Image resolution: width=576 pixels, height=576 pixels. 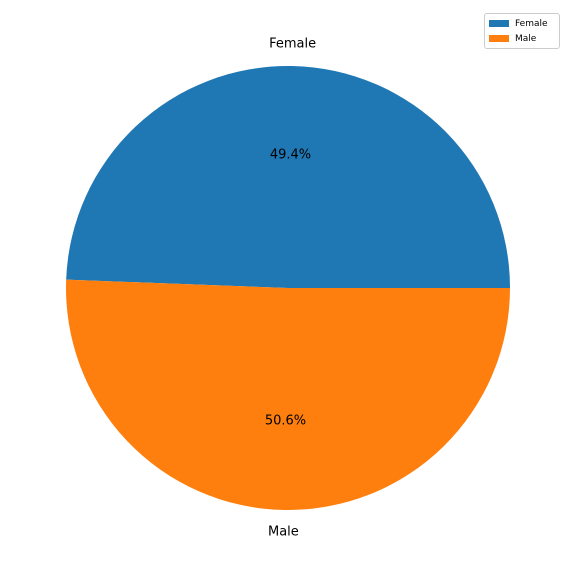 I want to click on slice-label-male: Male, so click(x=283, y=532).